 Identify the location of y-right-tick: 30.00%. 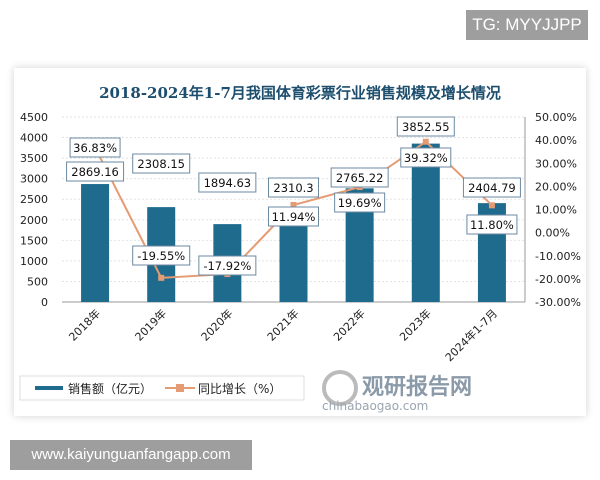
(556, 163).